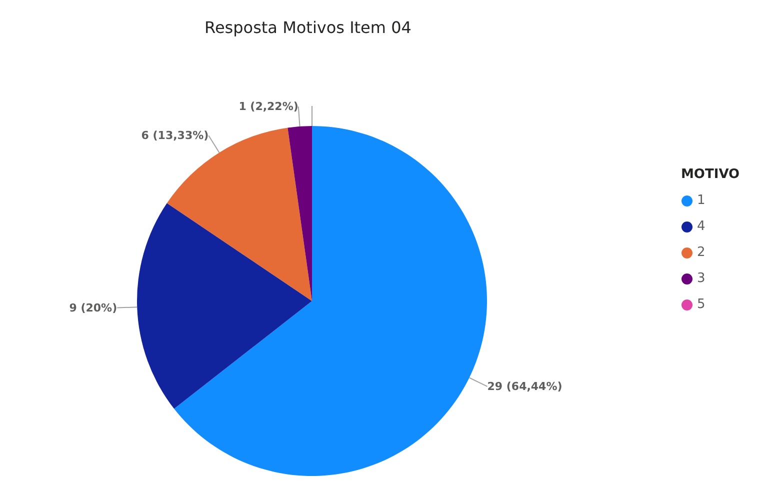 This screenshot has width=769, height=484. Describe the element at coordinates (268, 106) in the screenshot. I see `data-label: 1 (2,22%)` at that location.